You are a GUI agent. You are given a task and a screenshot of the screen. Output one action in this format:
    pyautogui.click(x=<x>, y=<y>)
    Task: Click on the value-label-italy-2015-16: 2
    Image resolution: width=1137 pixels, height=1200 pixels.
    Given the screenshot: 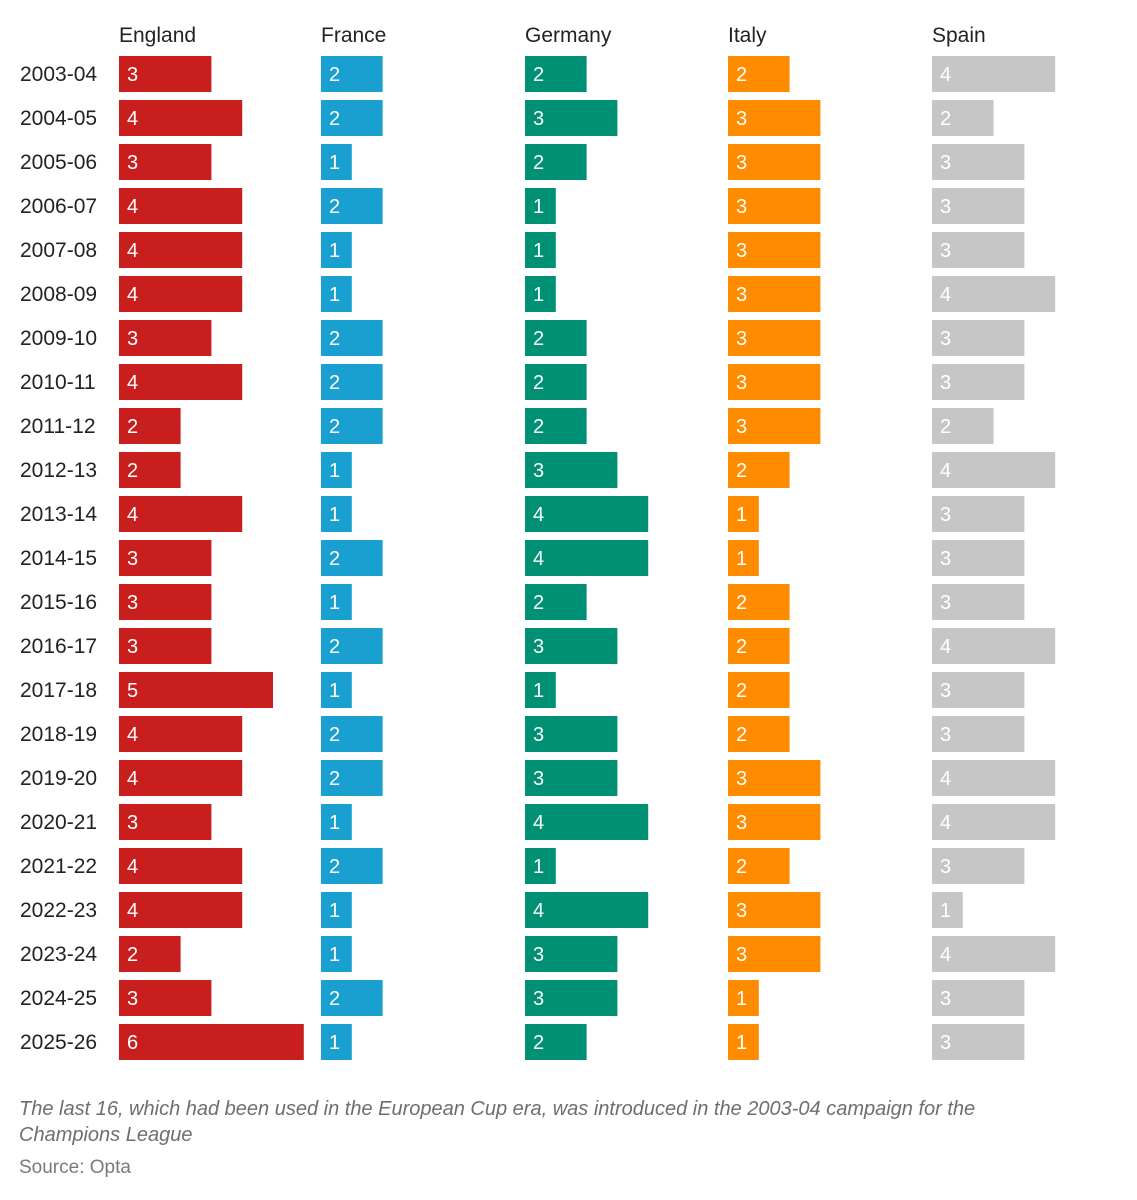 What is the action you would take?
    pyautogui.click(x=741, y=603)
    